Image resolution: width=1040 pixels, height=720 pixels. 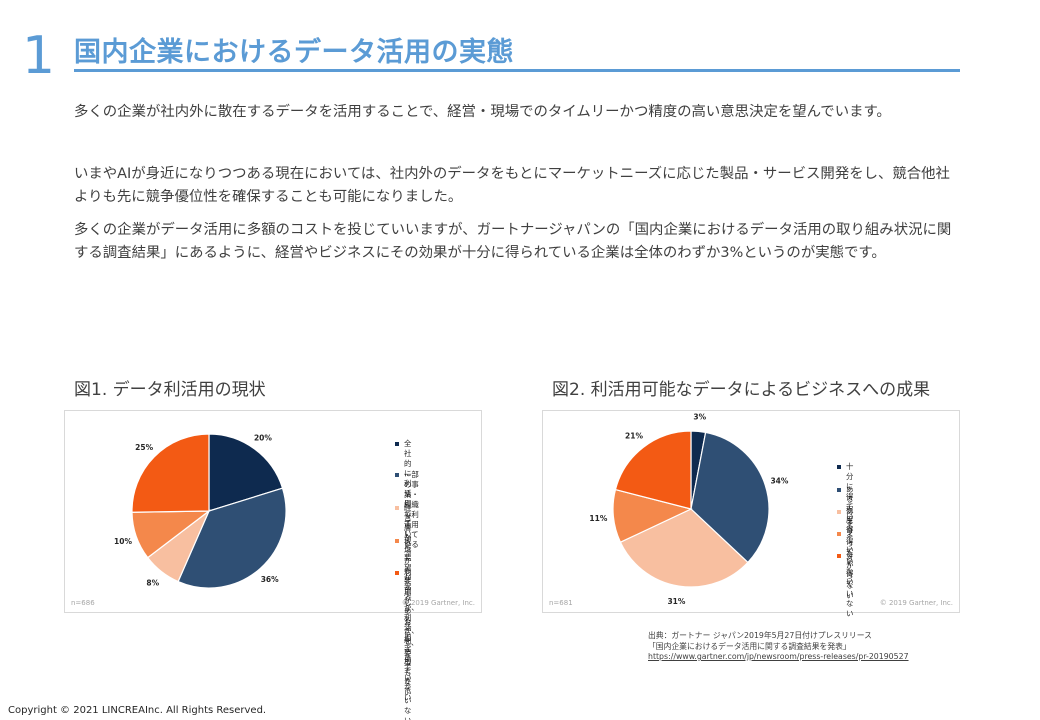 What do you see at coordinates (760, 635) in the screenshot?
I see `source-line-1: 出典：ガートナー ジャパン2019年5月27日付けプレスリリース` at bounding box center [760, 635].